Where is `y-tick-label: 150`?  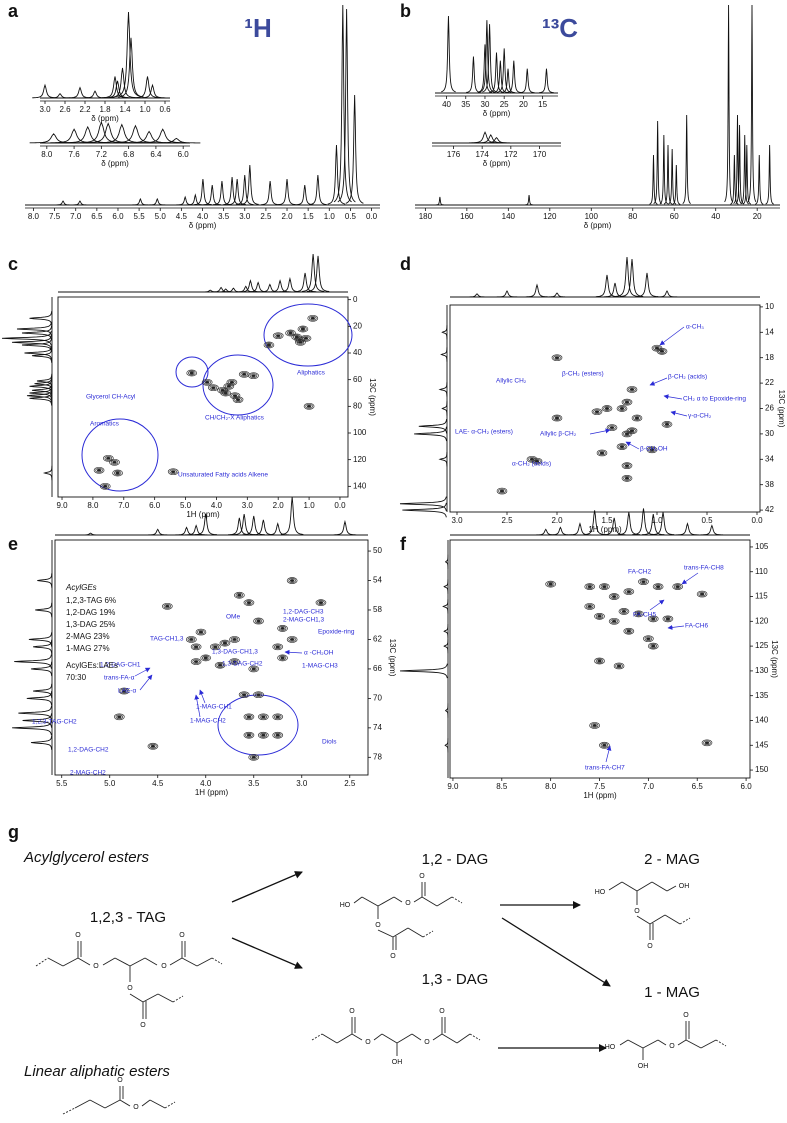
y-tick-label: 150 is located at coordinates (762, 769).